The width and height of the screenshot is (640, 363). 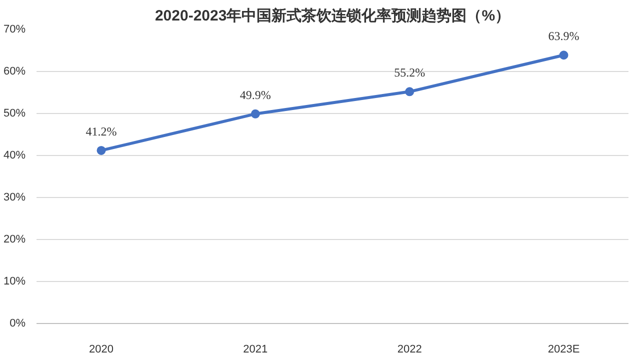 What do you see at coordinates (14, 198) in the screenshot?
I see `y-tick-label: 30%` at bounding box center [14, 198].